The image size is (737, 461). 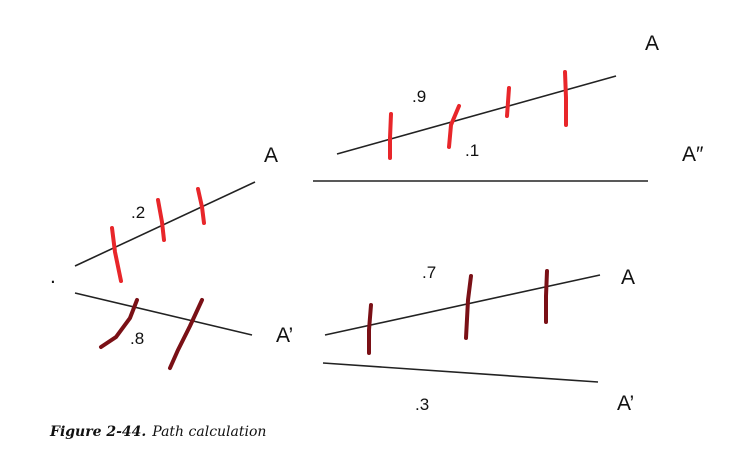 What do you see at coordinates (476, 115) in the screenshot?
I see `top-upper-branch-line` at bounding box center [476, 115].